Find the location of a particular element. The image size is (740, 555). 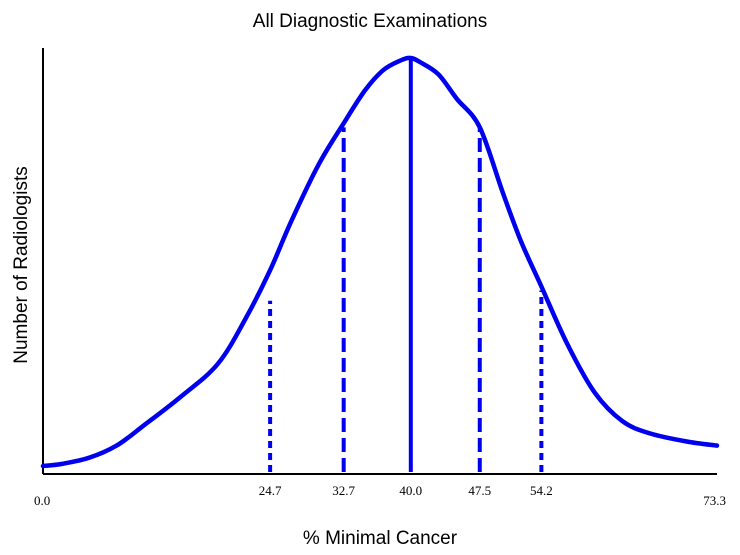

chart-title: All Diagnostic Examinations is located at coordinates (370, 21).